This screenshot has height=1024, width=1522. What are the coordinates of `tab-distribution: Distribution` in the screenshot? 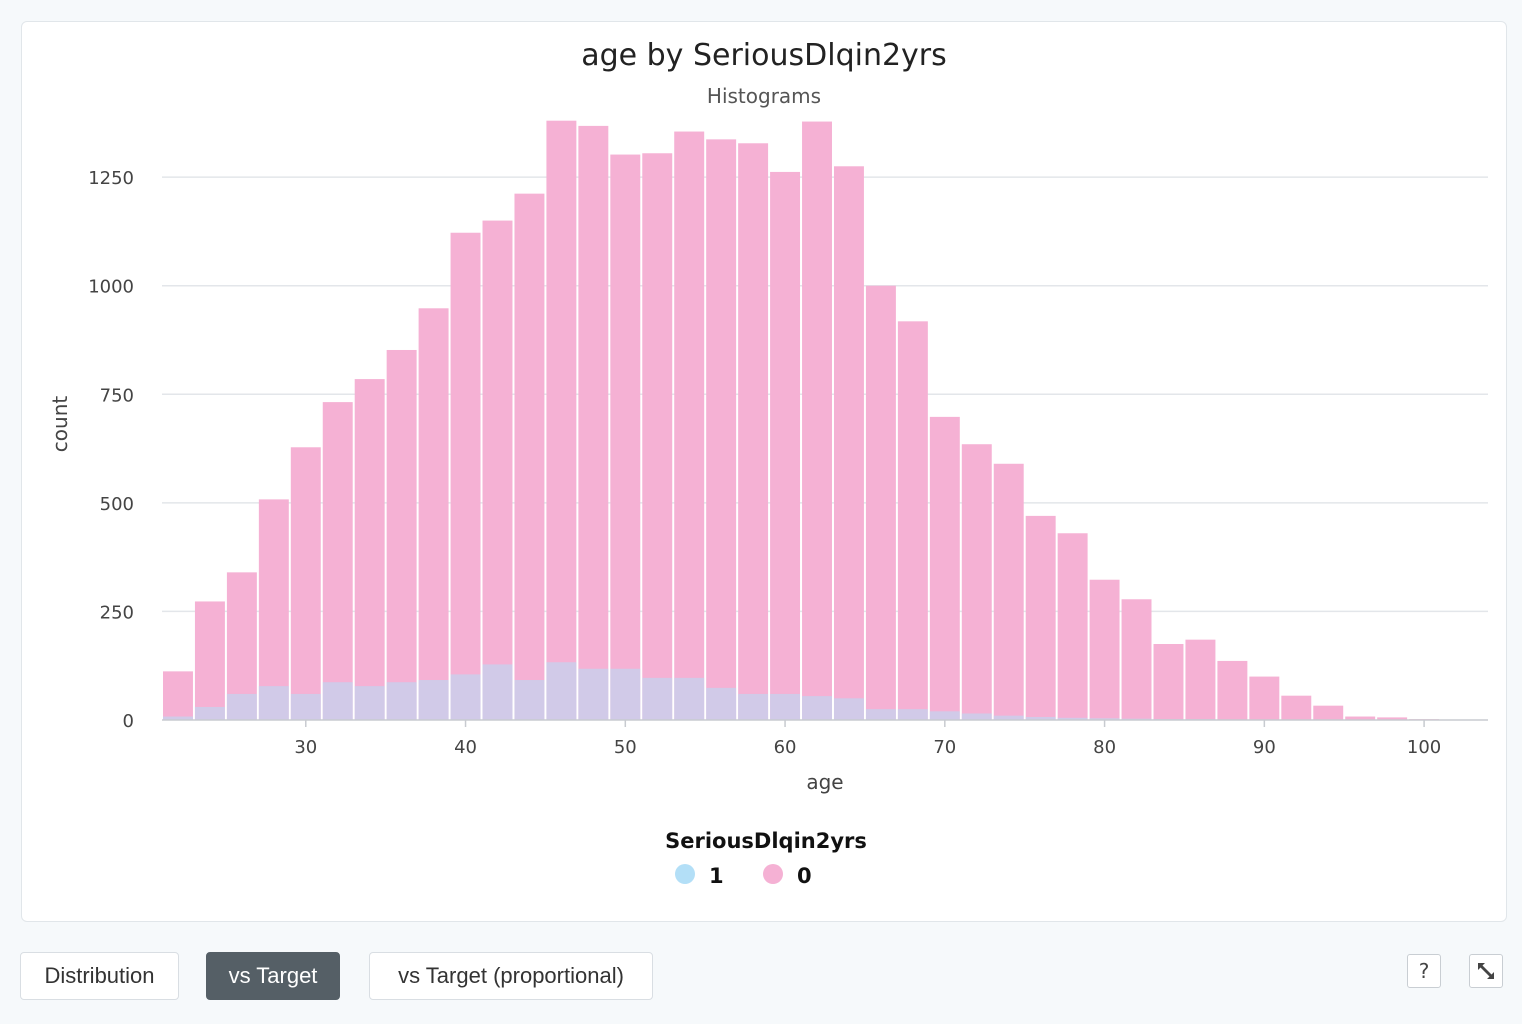 It's located at (99, 976).